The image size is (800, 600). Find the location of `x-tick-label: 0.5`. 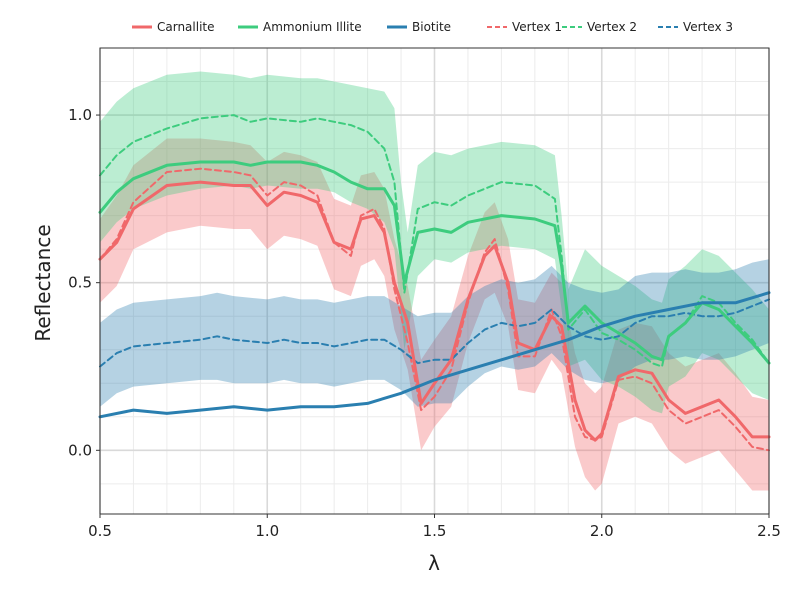

x-tick-label: 0.5 is located at coordinates (100, 531).